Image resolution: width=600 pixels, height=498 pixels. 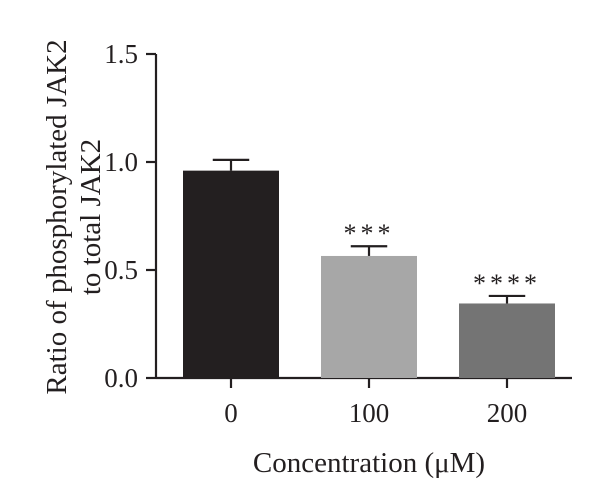 I want to click on x-tick-label: 200, so click(x=507, y=413).